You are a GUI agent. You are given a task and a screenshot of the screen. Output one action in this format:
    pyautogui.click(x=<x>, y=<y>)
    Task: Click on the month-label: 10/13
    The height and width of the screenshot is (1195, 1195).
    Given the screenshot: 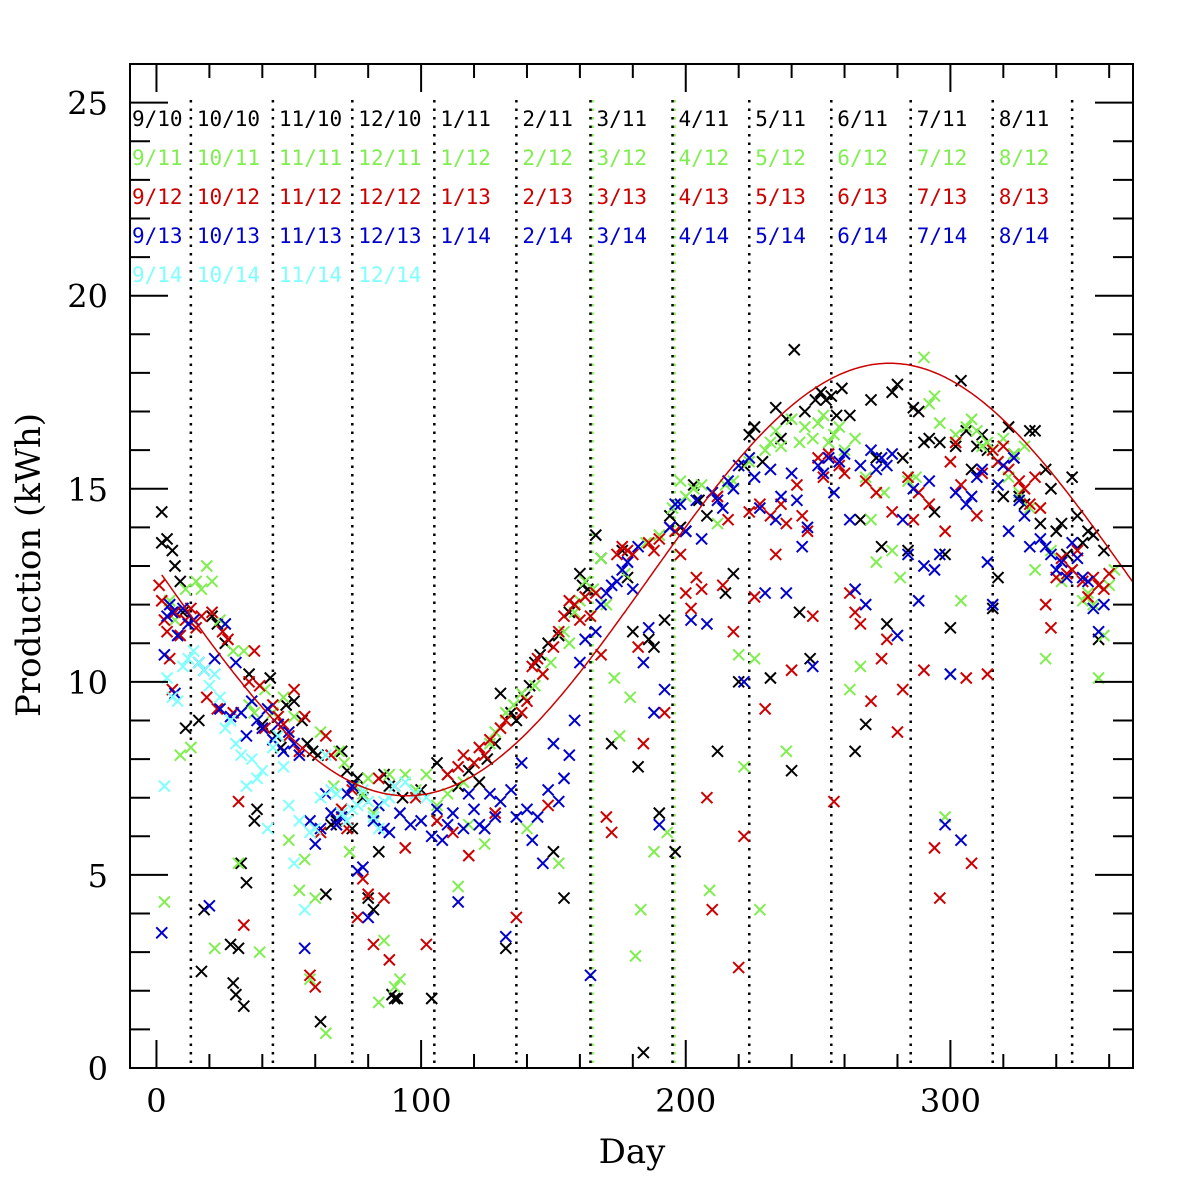 What is the action you would take?
    pyautogui.click(x=228, y=236)
    